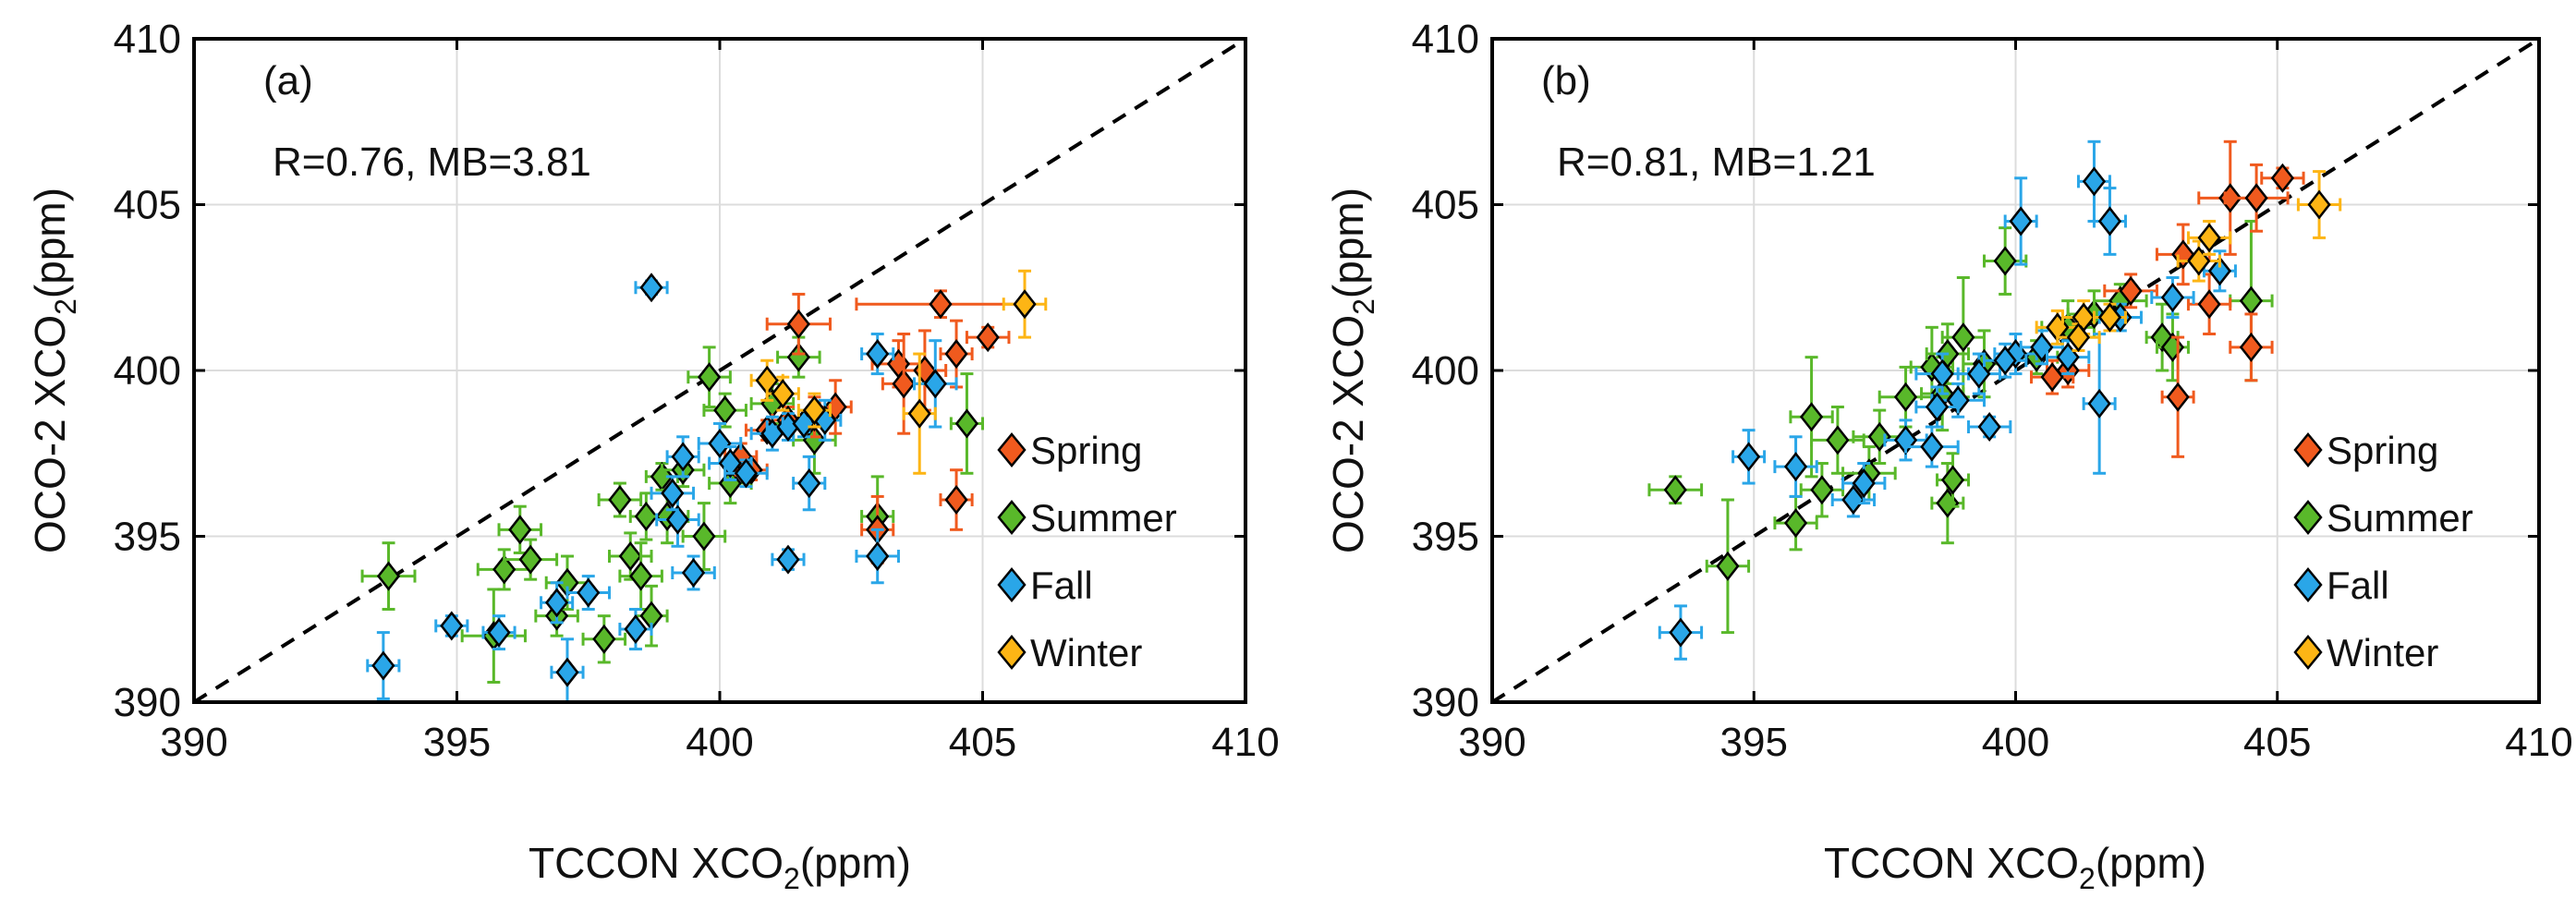 This screenshot has width=2576, height=898. What do you see at coordinates (147, 537) in the screenshot?
I see `panel-a-y-tick-label: 395` at bounding box center [147, 537].